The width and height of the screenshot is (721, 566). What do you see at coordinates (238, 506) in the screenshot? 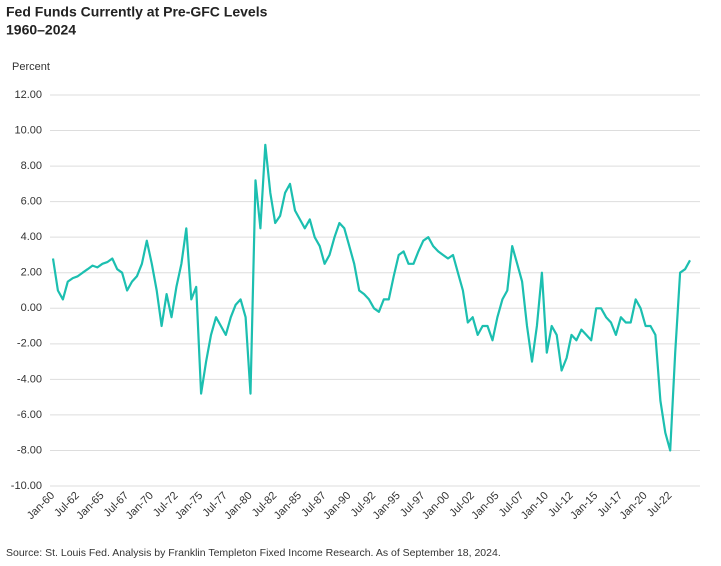
I see `x-tick-label: Jan-80` at bounding box center [238, 506].